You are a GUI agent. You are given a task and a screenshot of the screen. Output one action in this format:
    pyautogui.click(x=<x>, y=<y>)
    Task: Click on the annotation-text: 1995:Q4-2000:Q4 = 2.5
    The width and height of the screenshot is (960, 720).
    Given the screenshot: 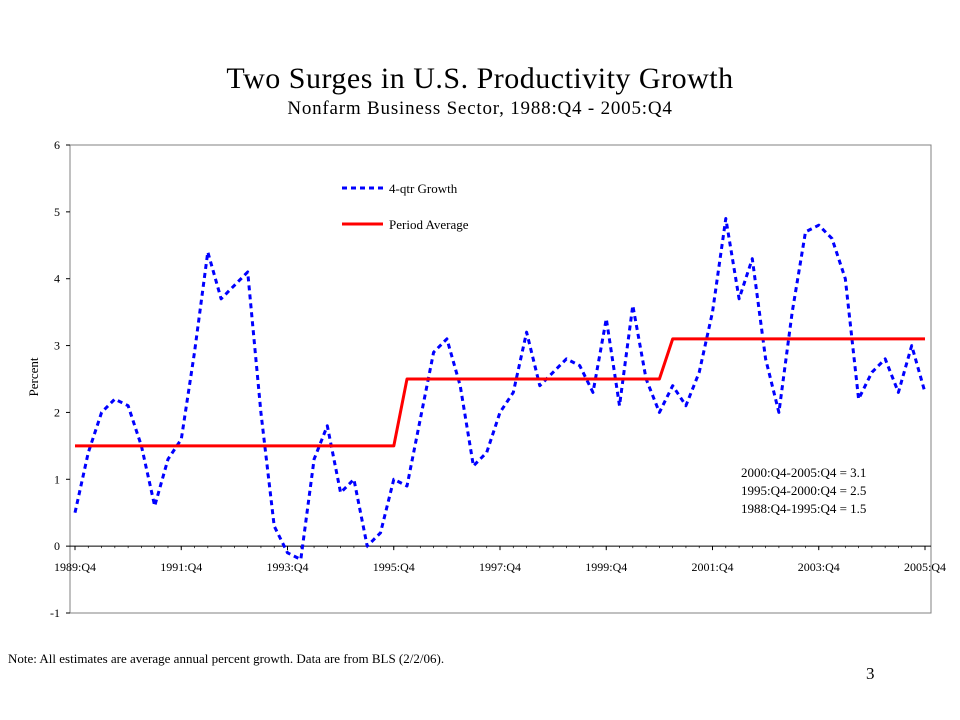 What is the action you would take?
    pyautogui.click(x=803, y=490)
    